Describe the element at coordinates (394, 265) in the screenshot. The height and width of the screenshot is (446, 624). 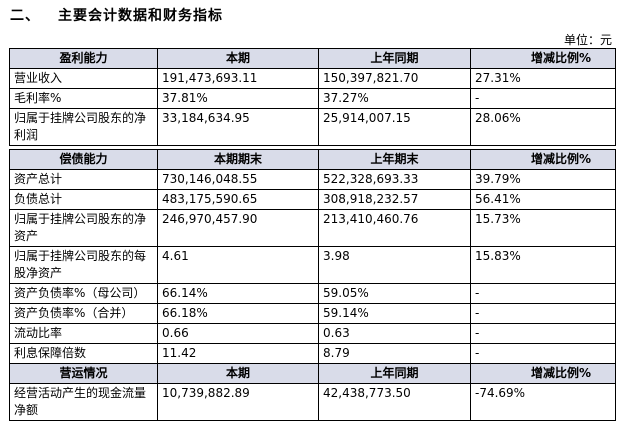
I see `prior-value: 3.98` at that location.